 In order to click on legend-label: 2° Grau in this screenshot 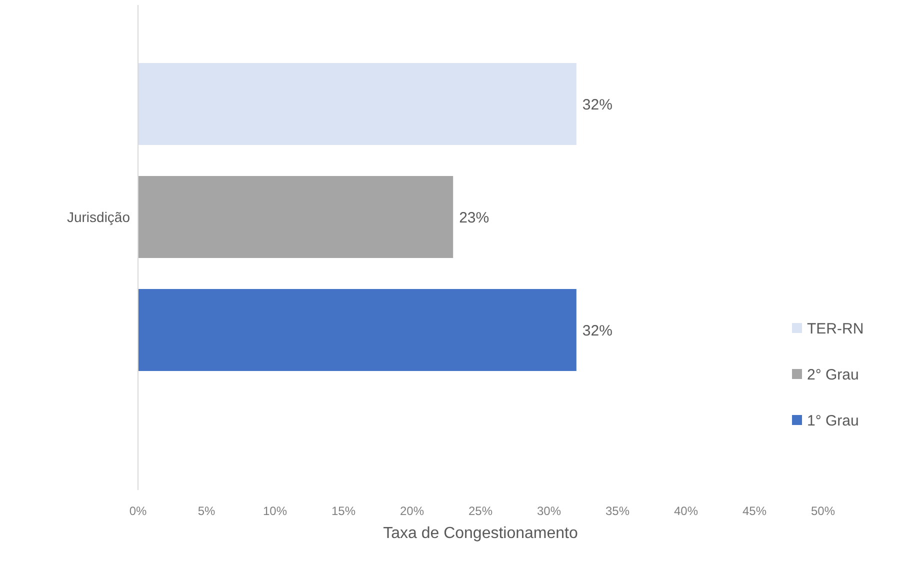, I will do `click(833, 375)`.